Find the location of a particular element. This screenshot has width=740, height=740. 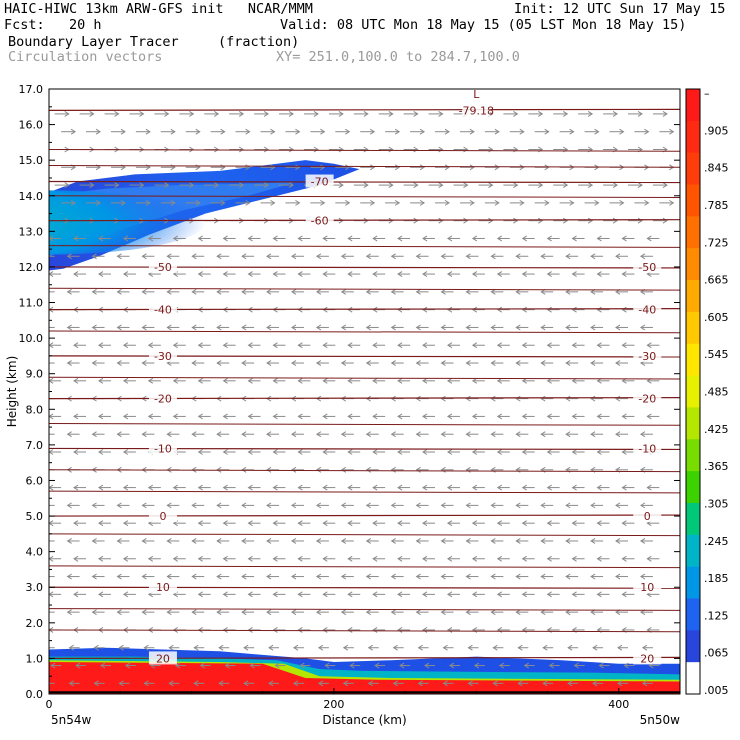

upper-tracer-core is located at coordinates (127, 222).